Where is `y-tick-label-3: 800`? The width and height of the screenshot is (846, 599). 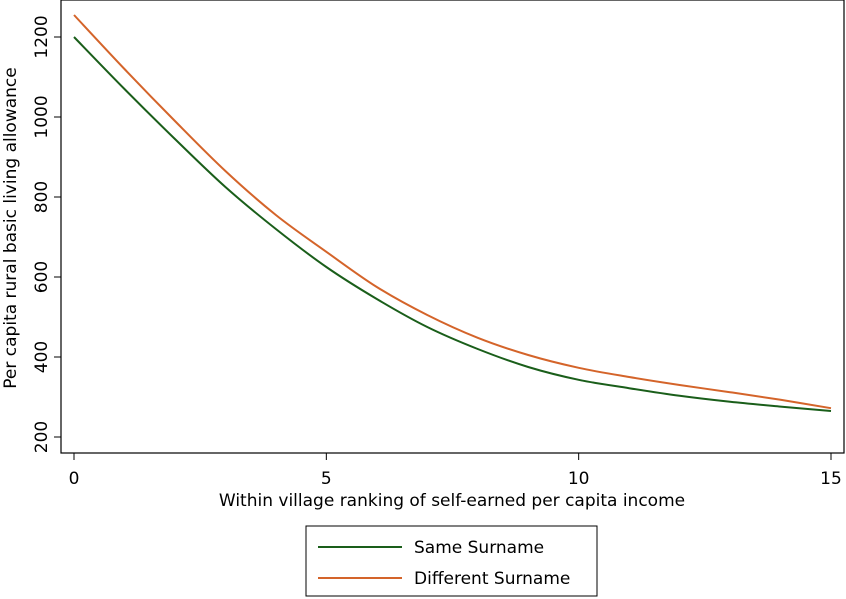 y-tick-label-3: 800 is located at coordinates (42, 197).